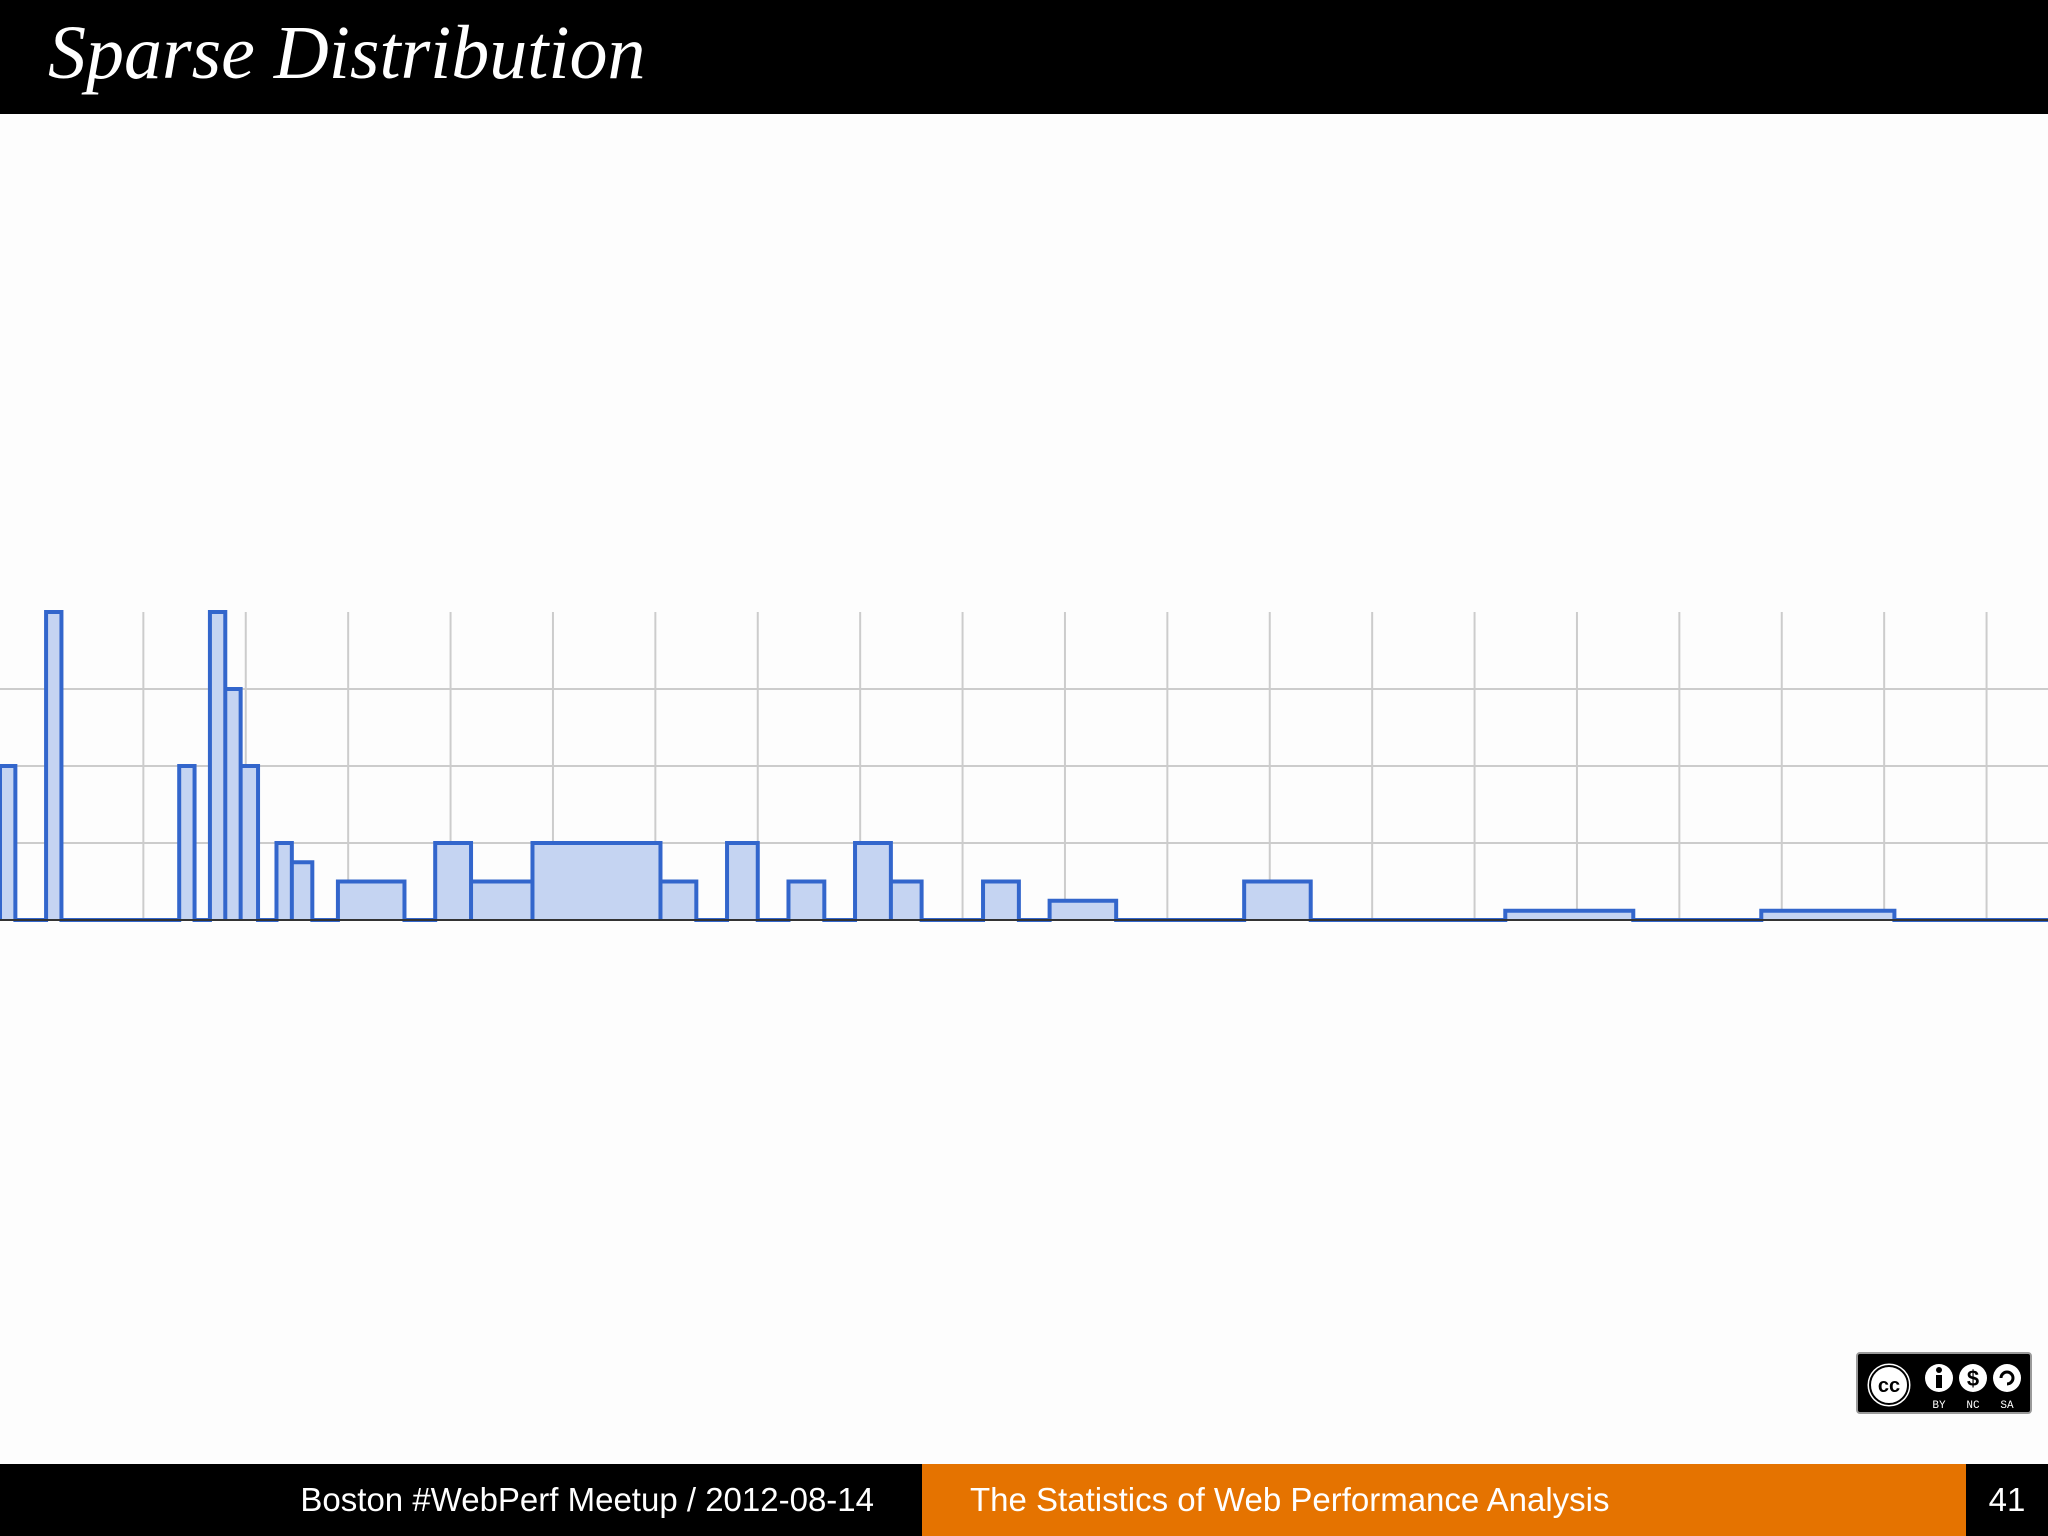 The width and height of the screenshot is (2048, 1536). Describe the element at coordinates (2007, 1500) in the screenshot. I see `page-number: 41` at that location.